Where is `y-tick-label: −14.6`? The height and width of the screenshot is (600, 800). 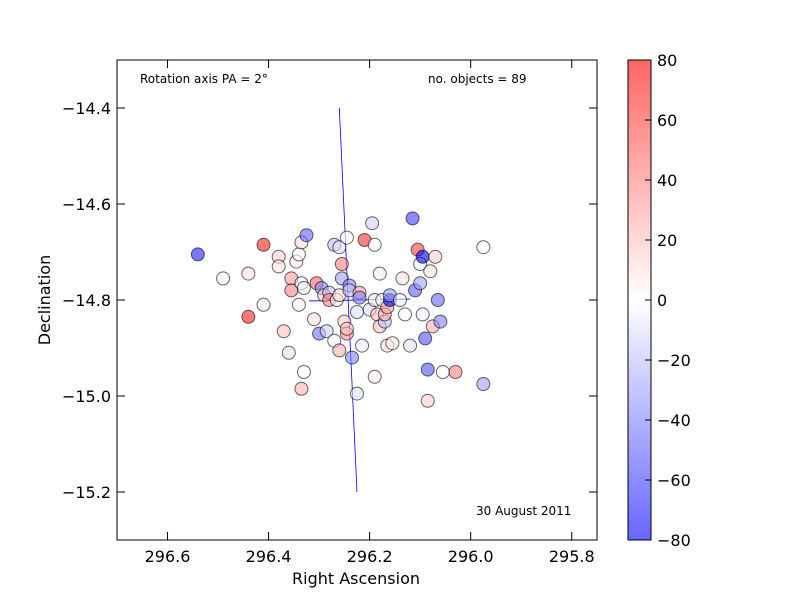
y-tick-label: −14.6 is located at coordinates (86, 204).